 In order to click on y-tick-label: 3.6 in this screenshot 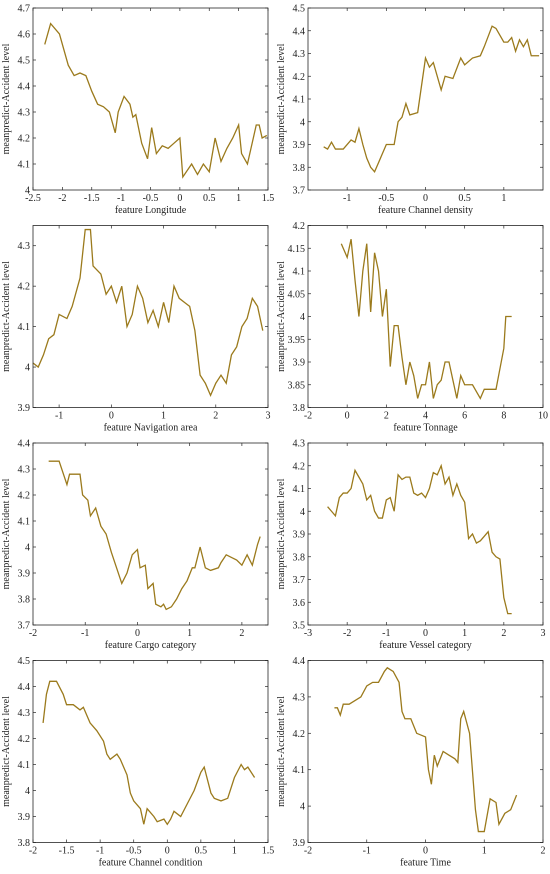, I will do `click(299, 603)`.